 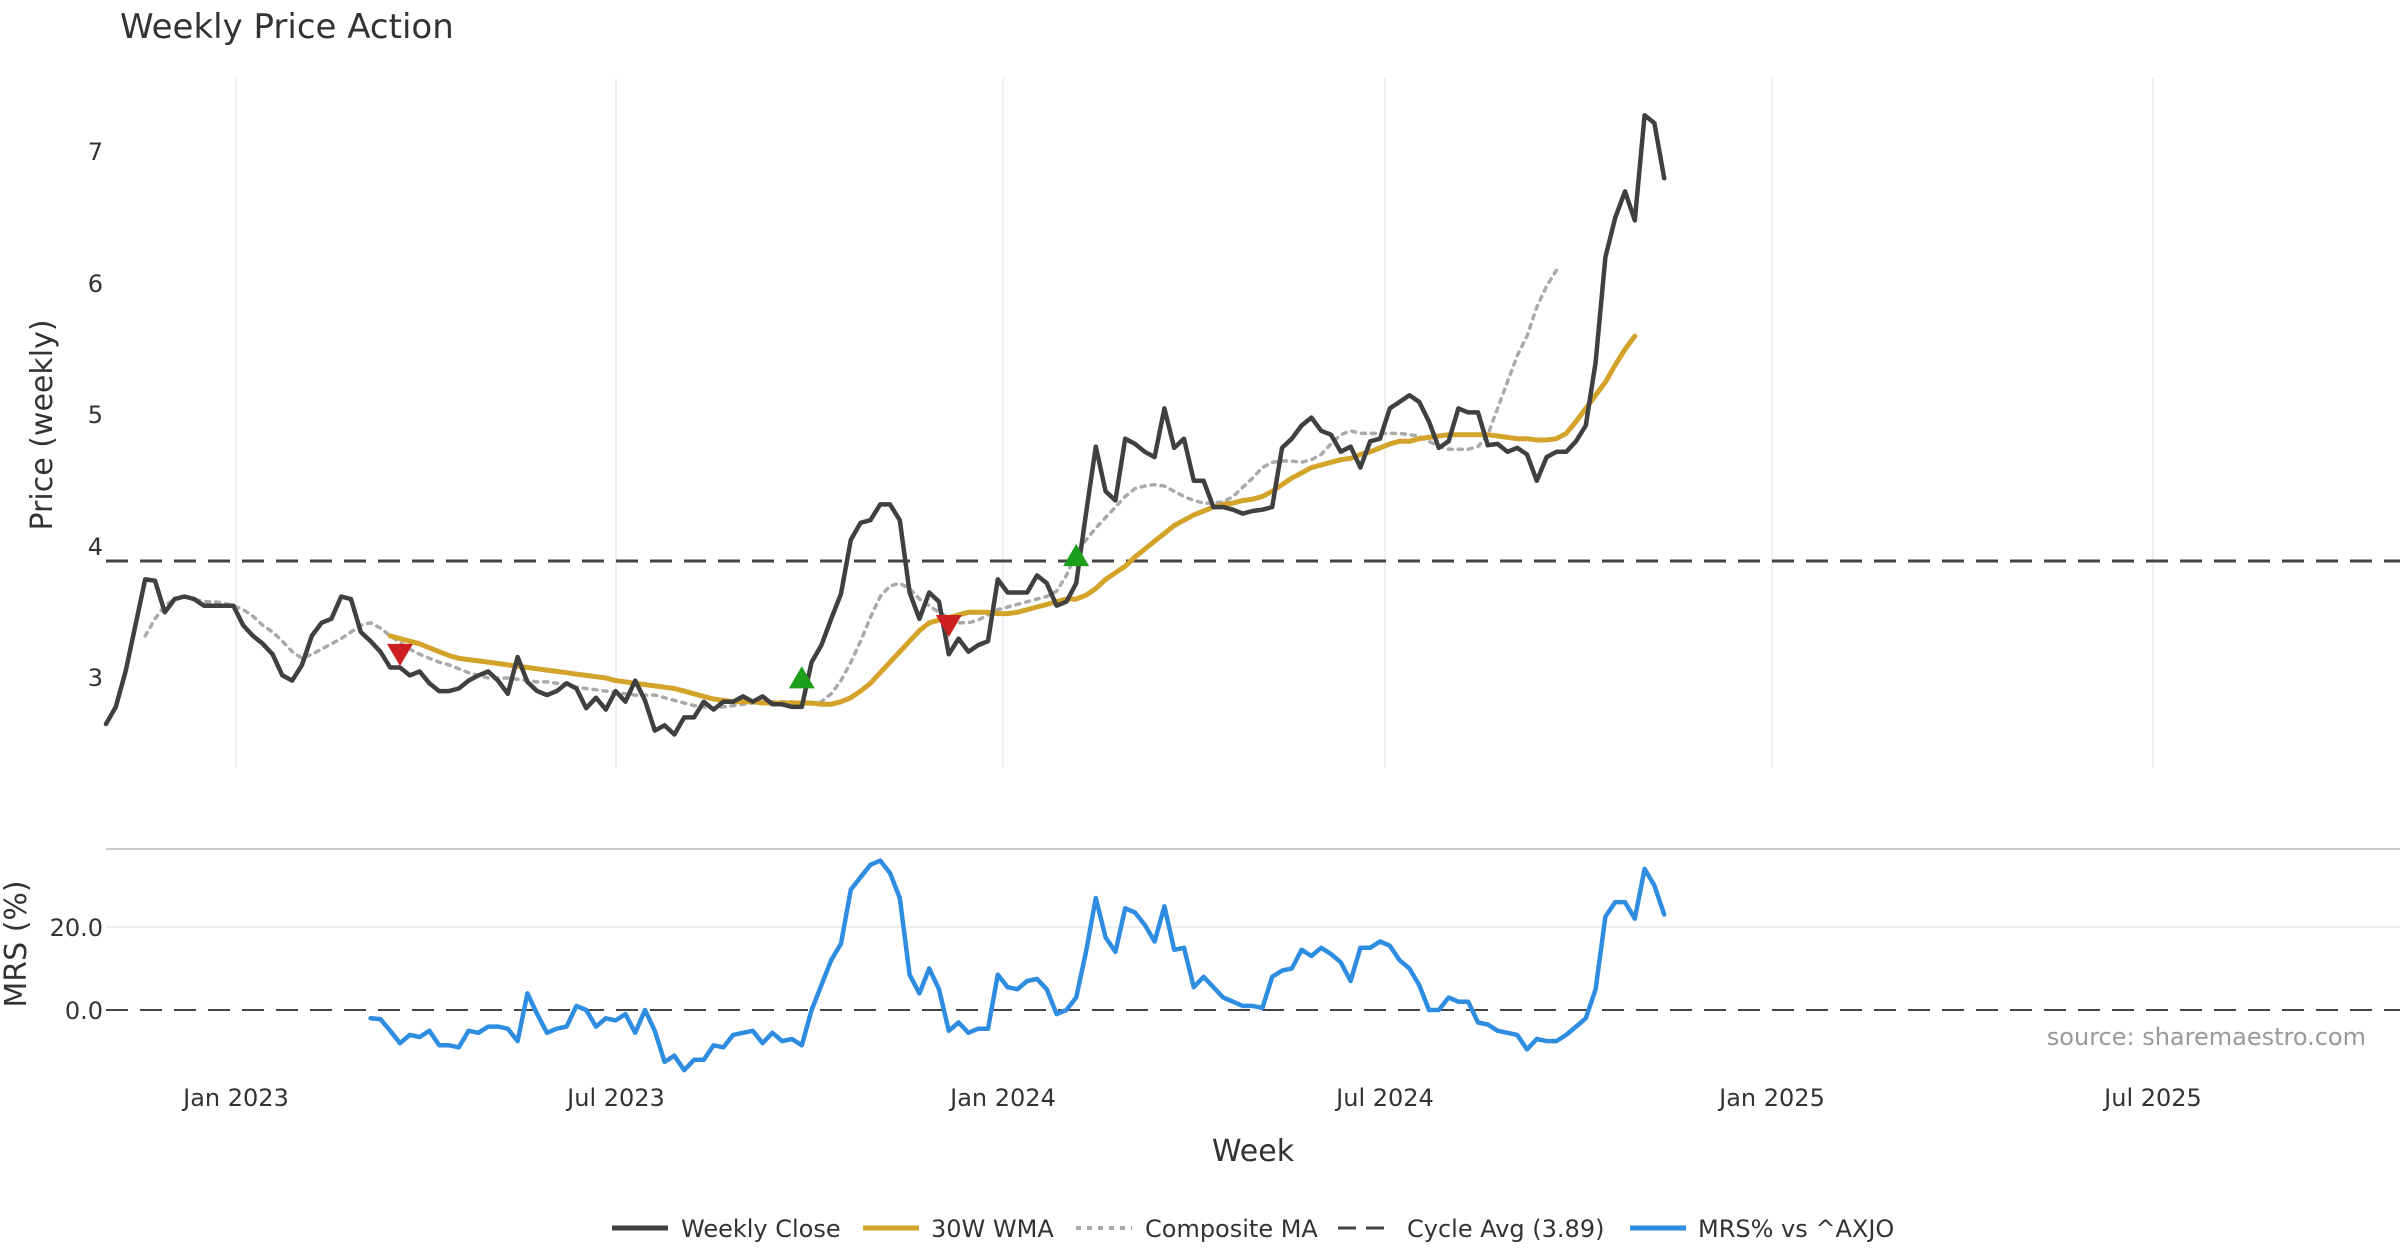 I want to click on legend-label-composite-ma: Composite MA, so click(x=1231, y=1229).